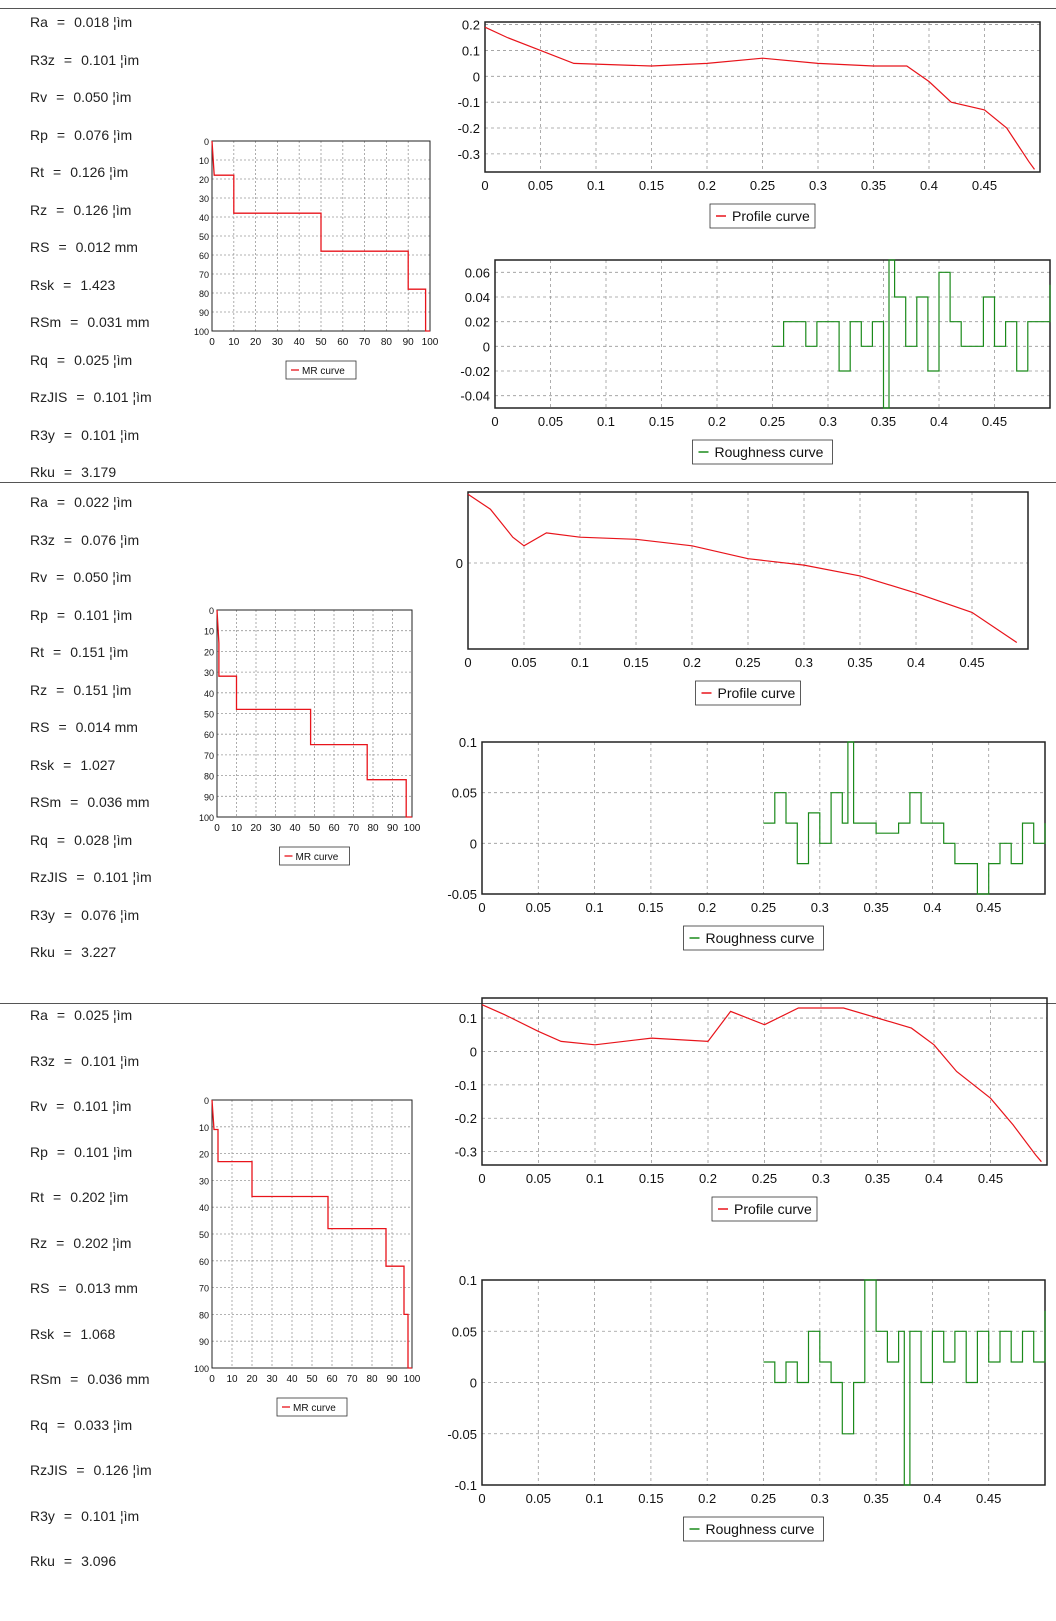 Image resolution: width=1056 pixels, height=1621 pixels. What do you see at coordinates (80, 210) in the screenshot?
I see `param-rz: Rz = 0.126 ¦ìm` at bounding box center [80, 210].